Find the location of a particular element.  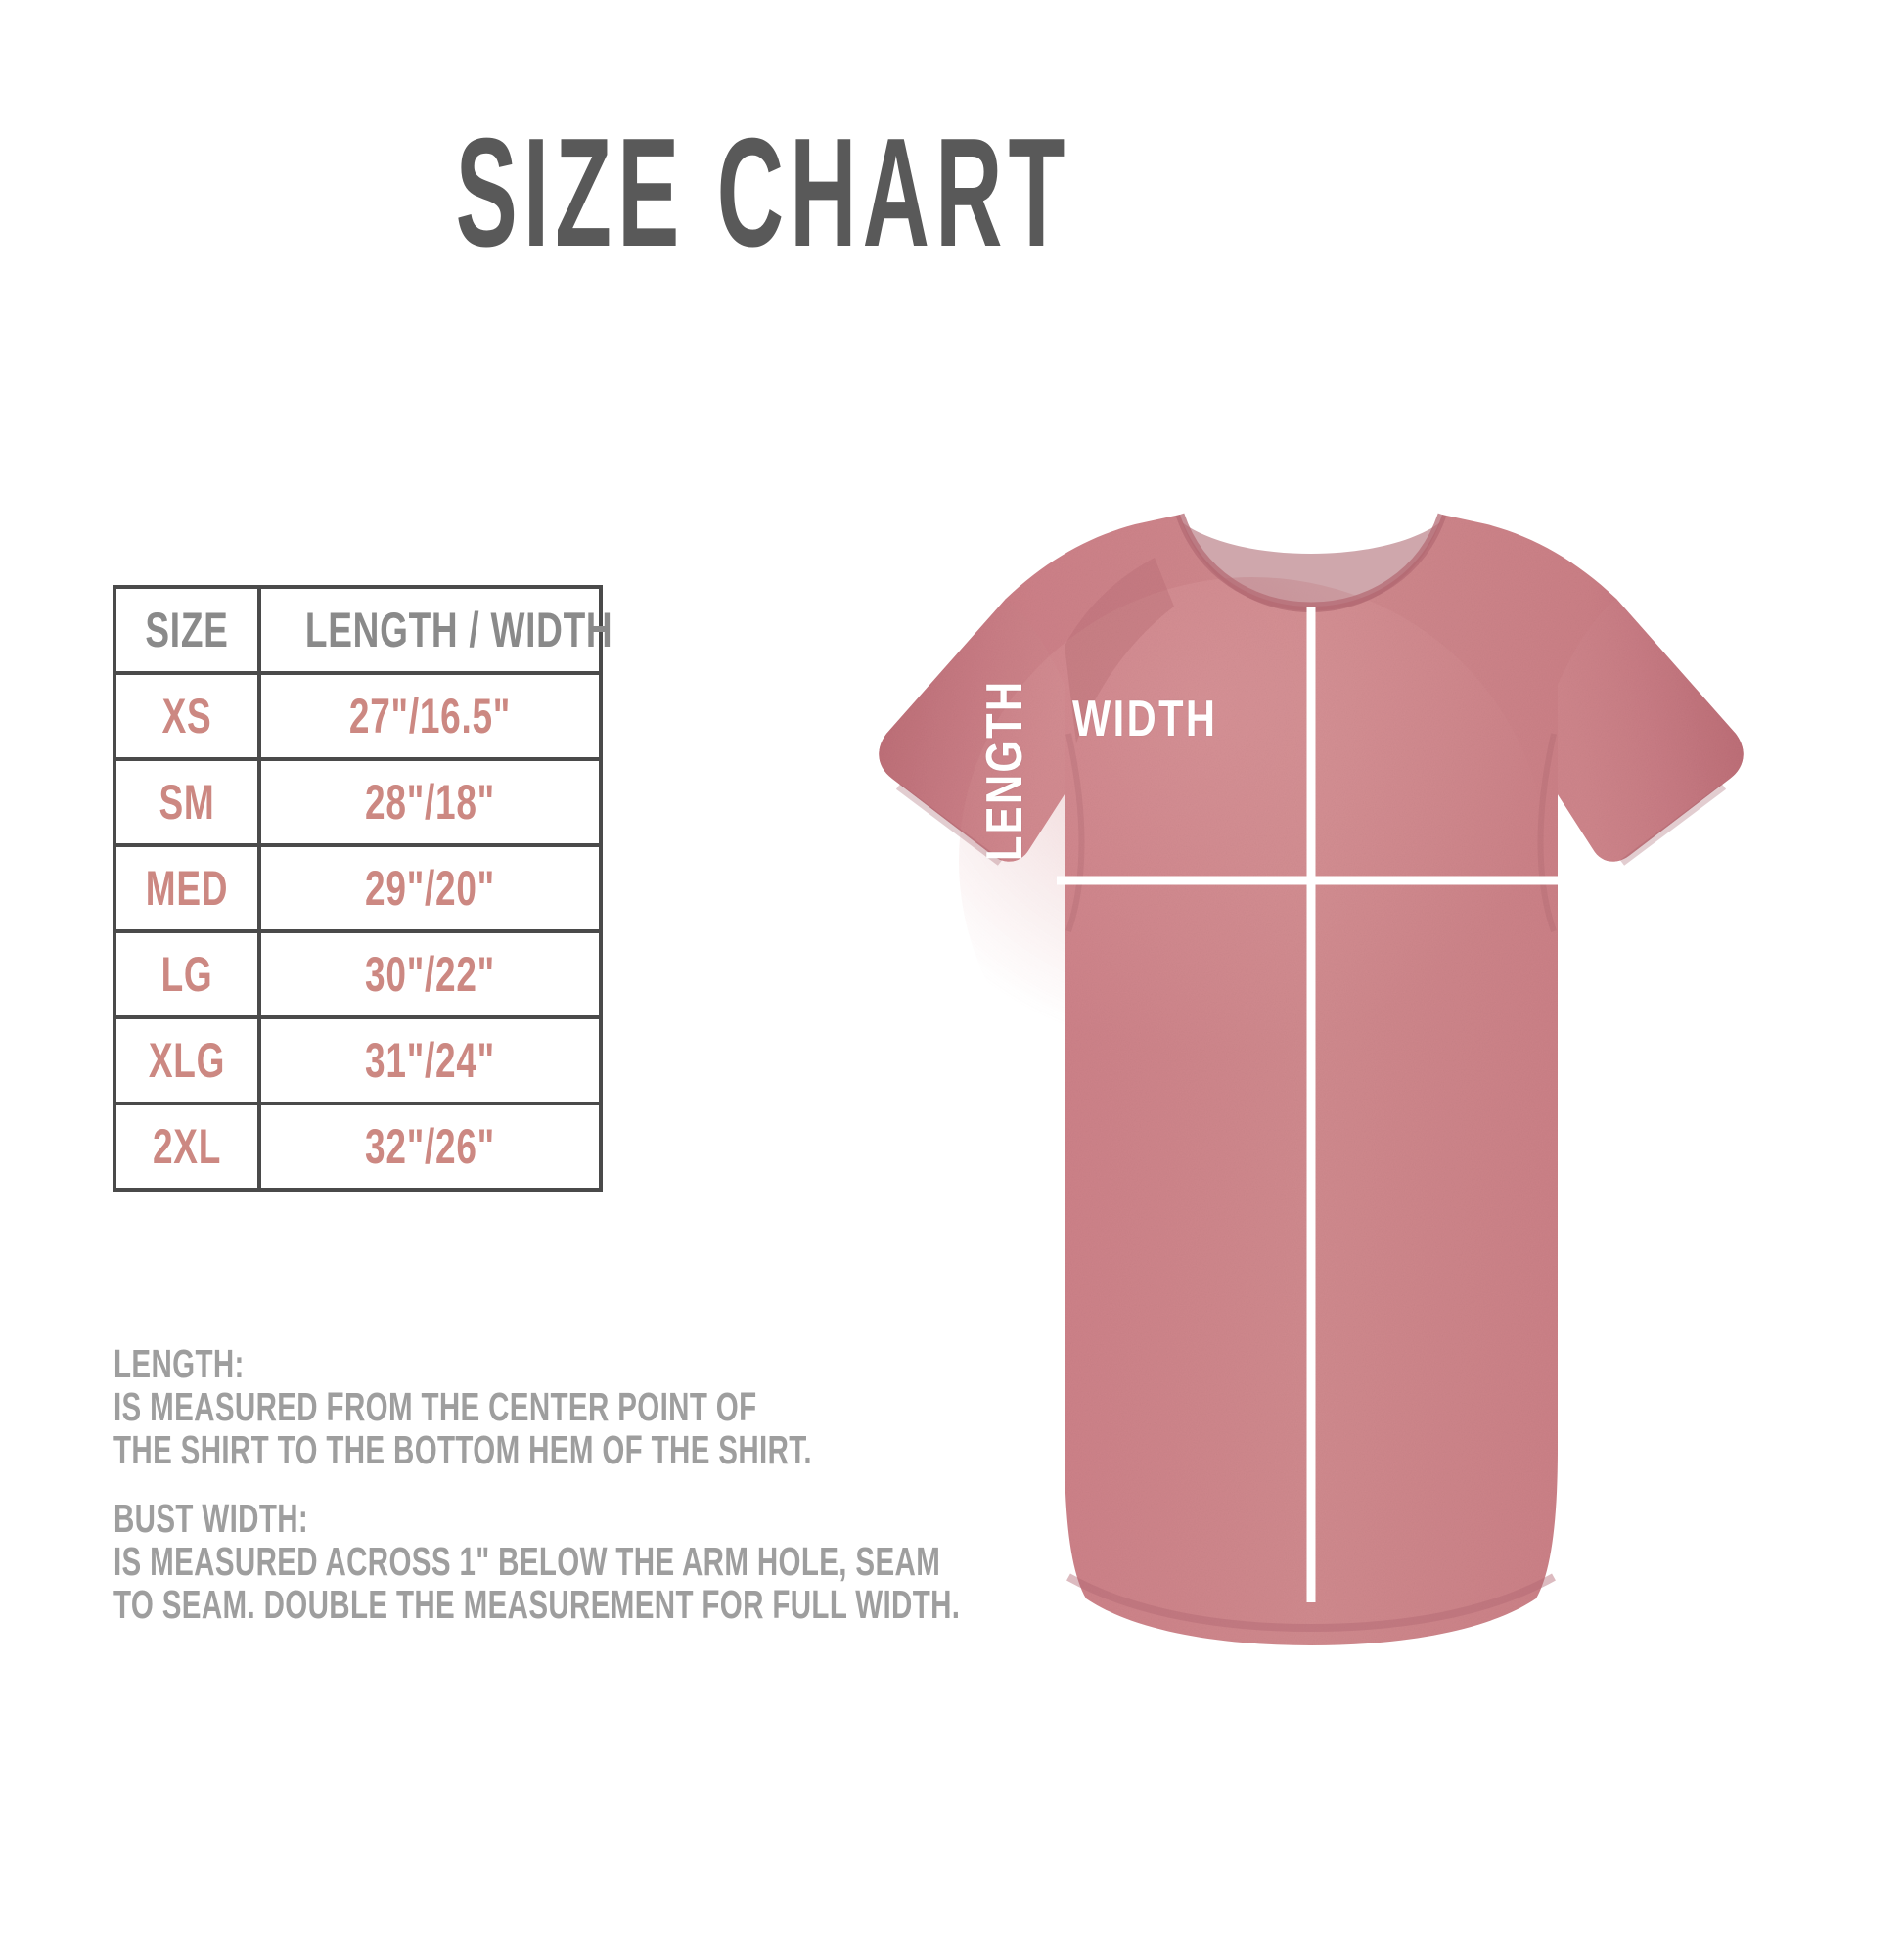

cell-measurement: 31"/24" is located at coordinates (430, 1060).